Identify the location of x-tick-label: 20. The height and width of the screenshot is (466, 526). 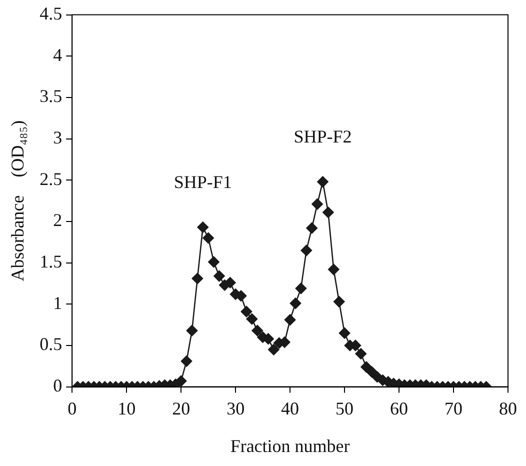
(181, 408).